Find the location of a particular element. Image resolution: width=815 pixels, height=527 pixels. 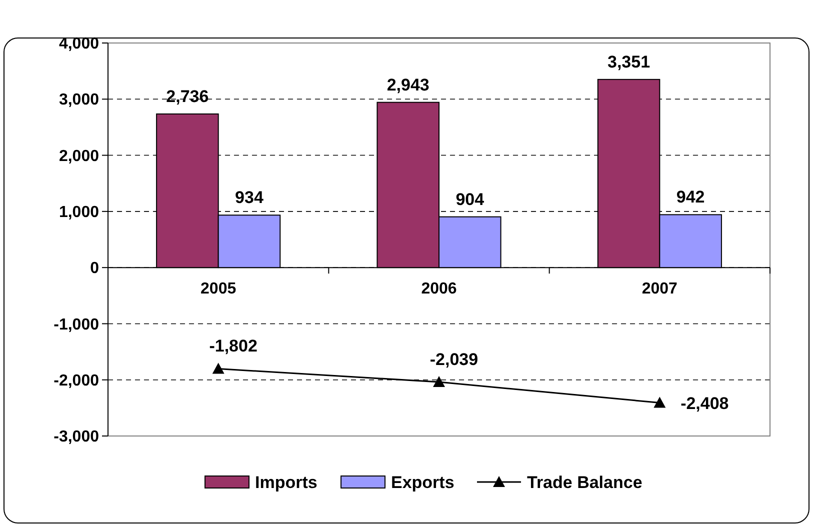

data-label: -1,802 is located at coordinates (233, 346).